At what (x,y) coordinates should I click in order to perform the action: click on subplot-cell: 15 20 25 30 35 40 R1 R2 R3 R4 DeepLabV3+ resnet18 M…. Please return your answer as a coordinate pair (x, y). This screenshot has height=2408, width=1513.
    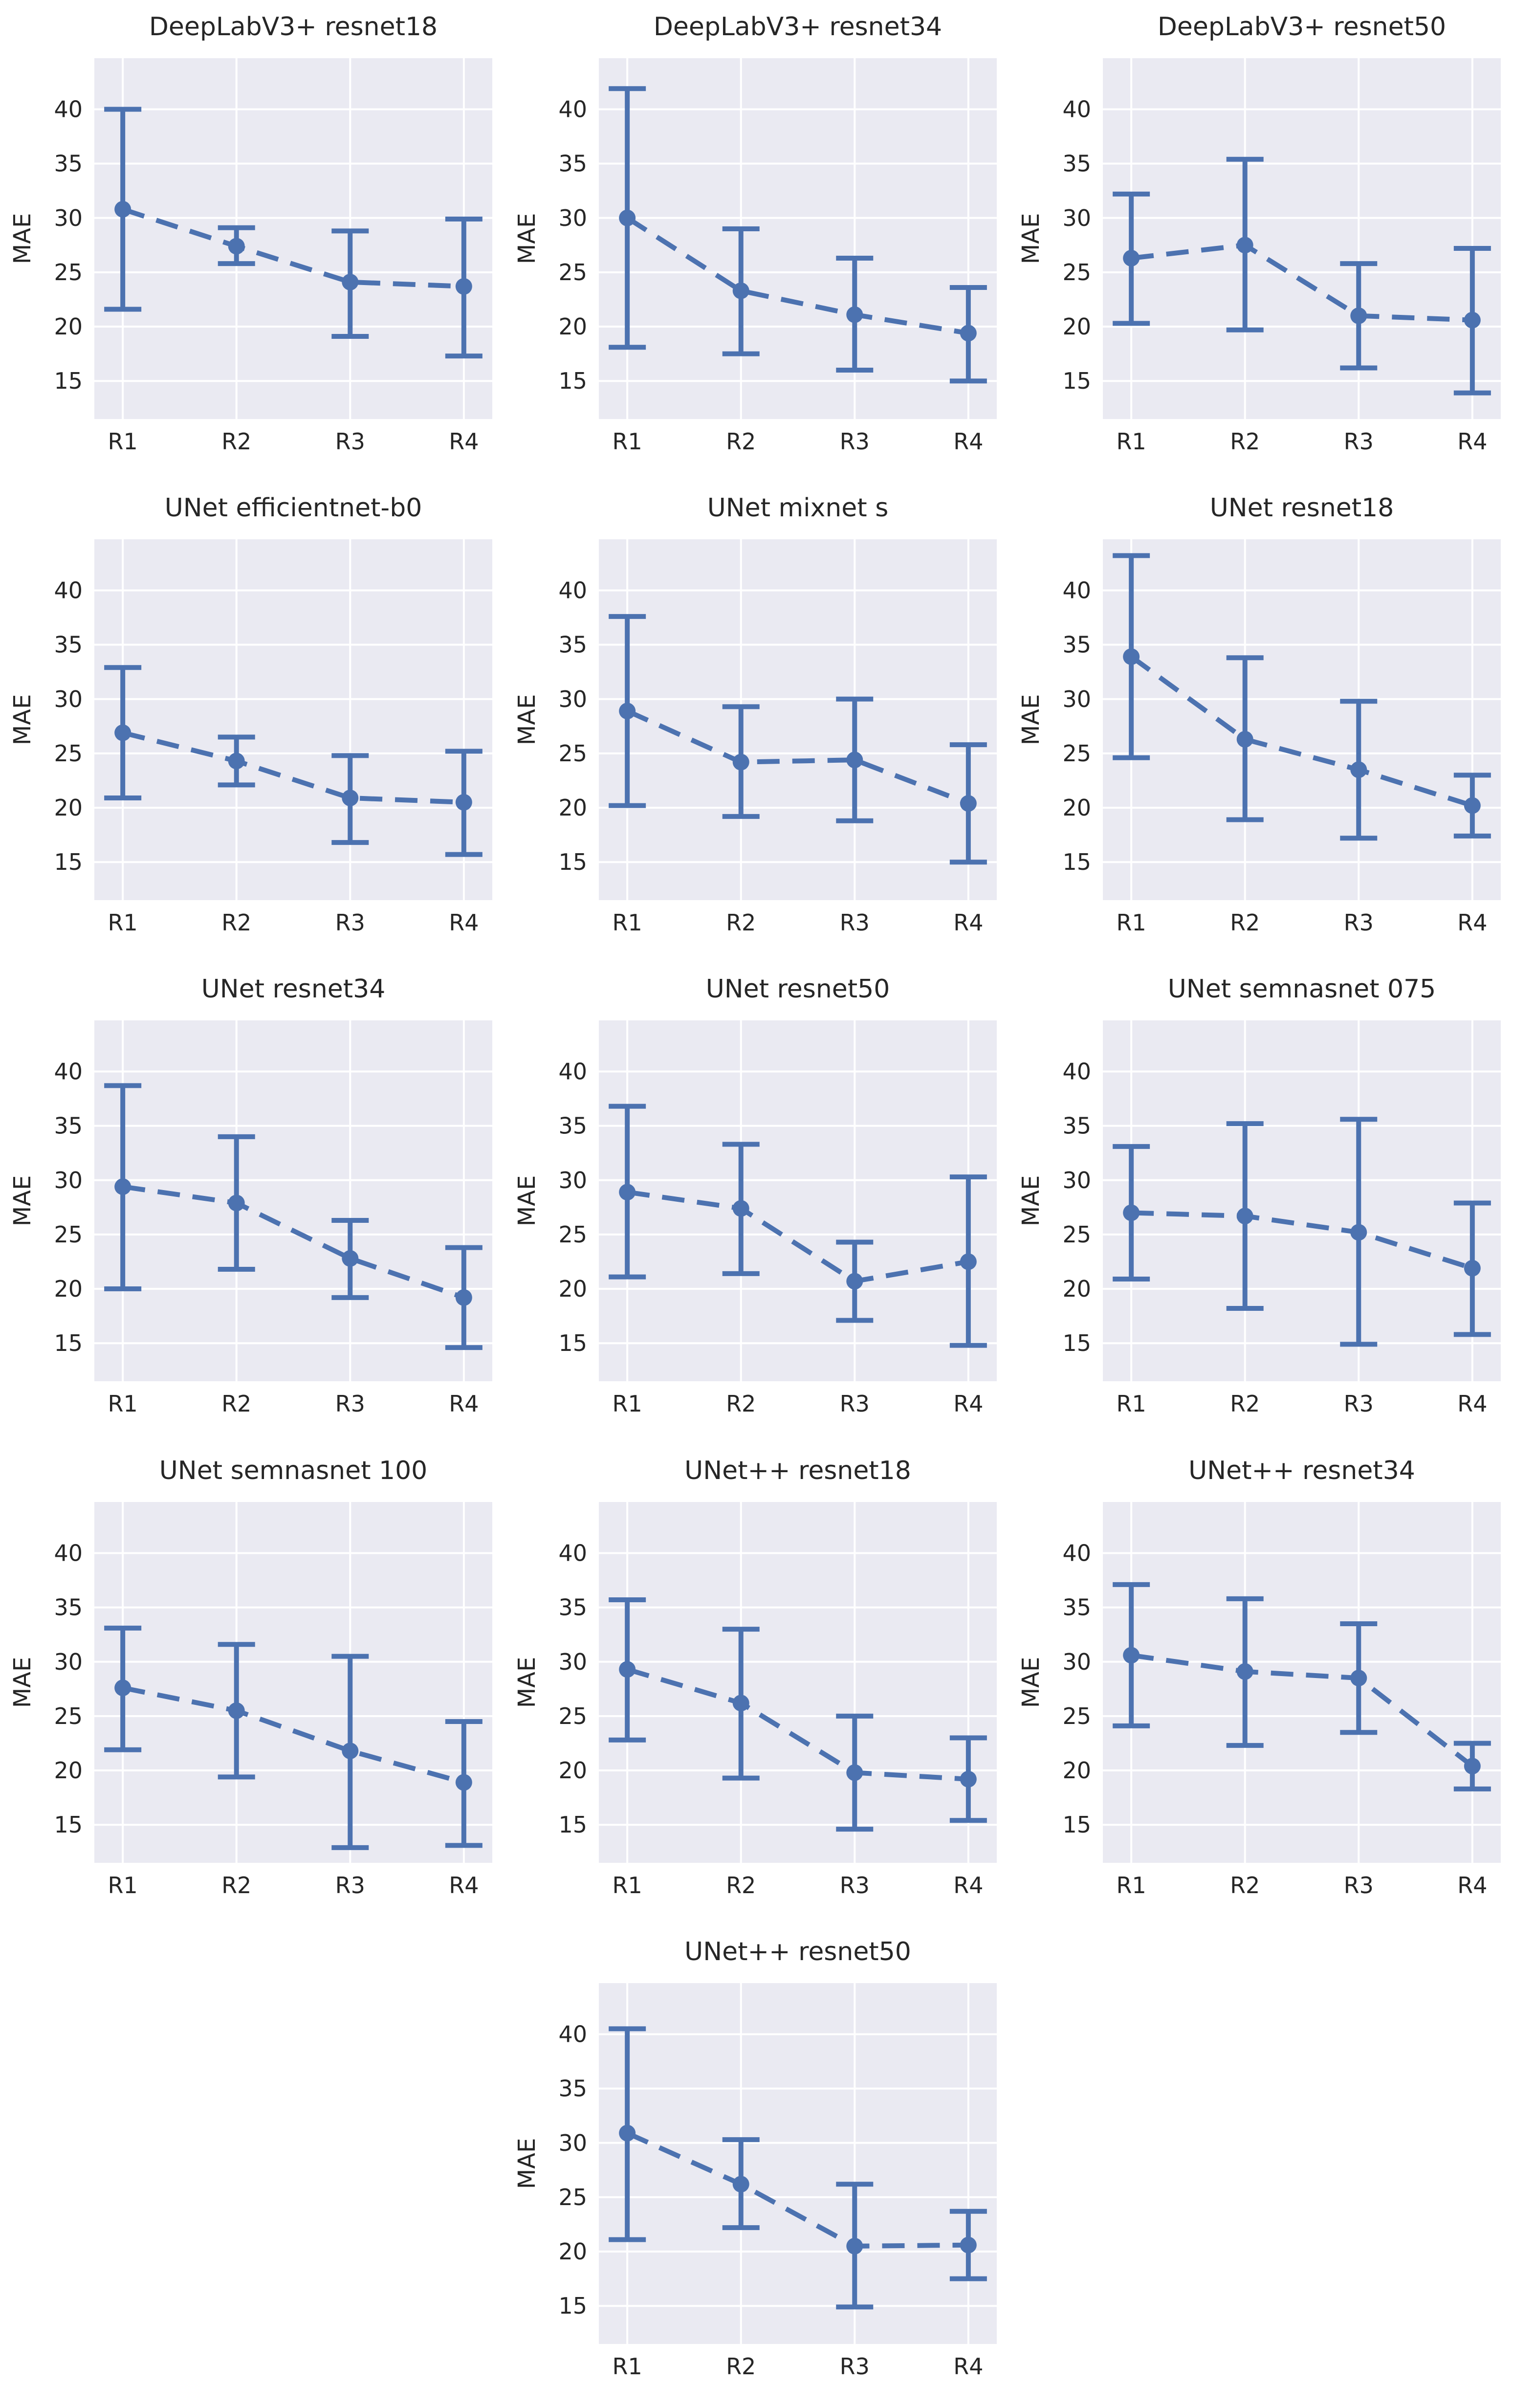
    Looking at the image, I should click on (252, 240).